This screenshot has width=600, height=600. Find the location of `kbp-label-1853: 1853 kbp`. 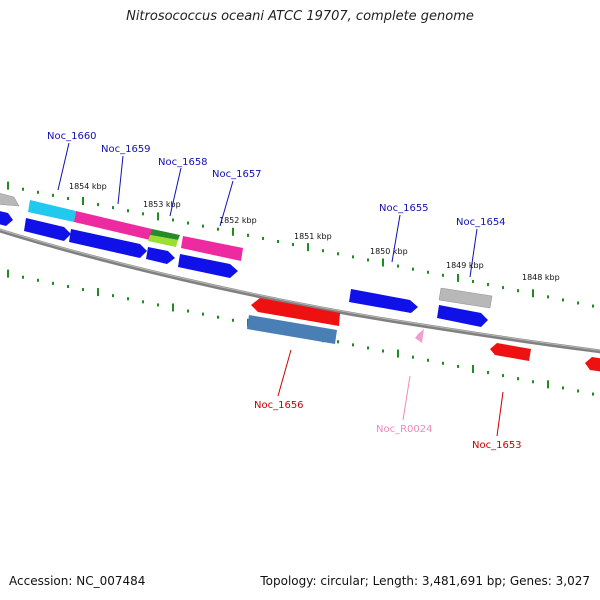

kbp-label-1853: 1853 kbp is located at coordinates (162, 204).